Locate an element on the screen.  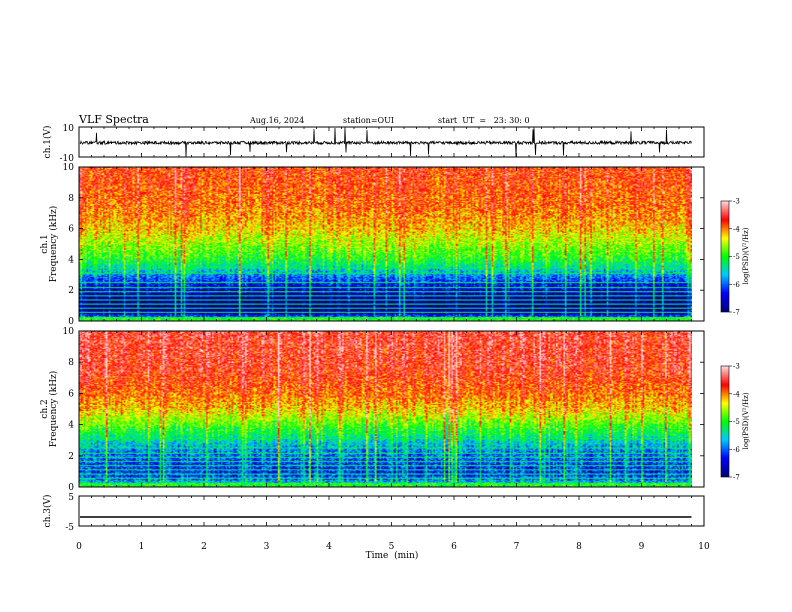
ch2-colorbar-ticks: -3 -4 -5 -6 -7 is located at coordinates (734, 422).